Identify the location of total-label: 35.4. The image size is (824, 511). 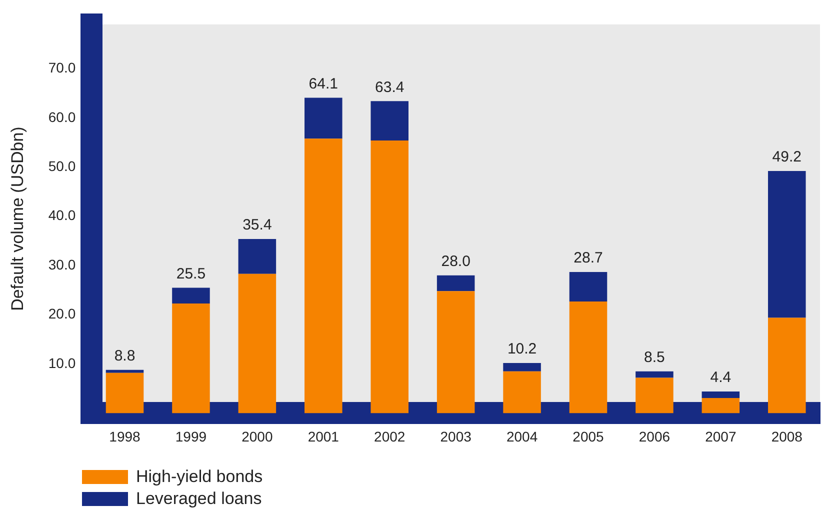
(257, 225).